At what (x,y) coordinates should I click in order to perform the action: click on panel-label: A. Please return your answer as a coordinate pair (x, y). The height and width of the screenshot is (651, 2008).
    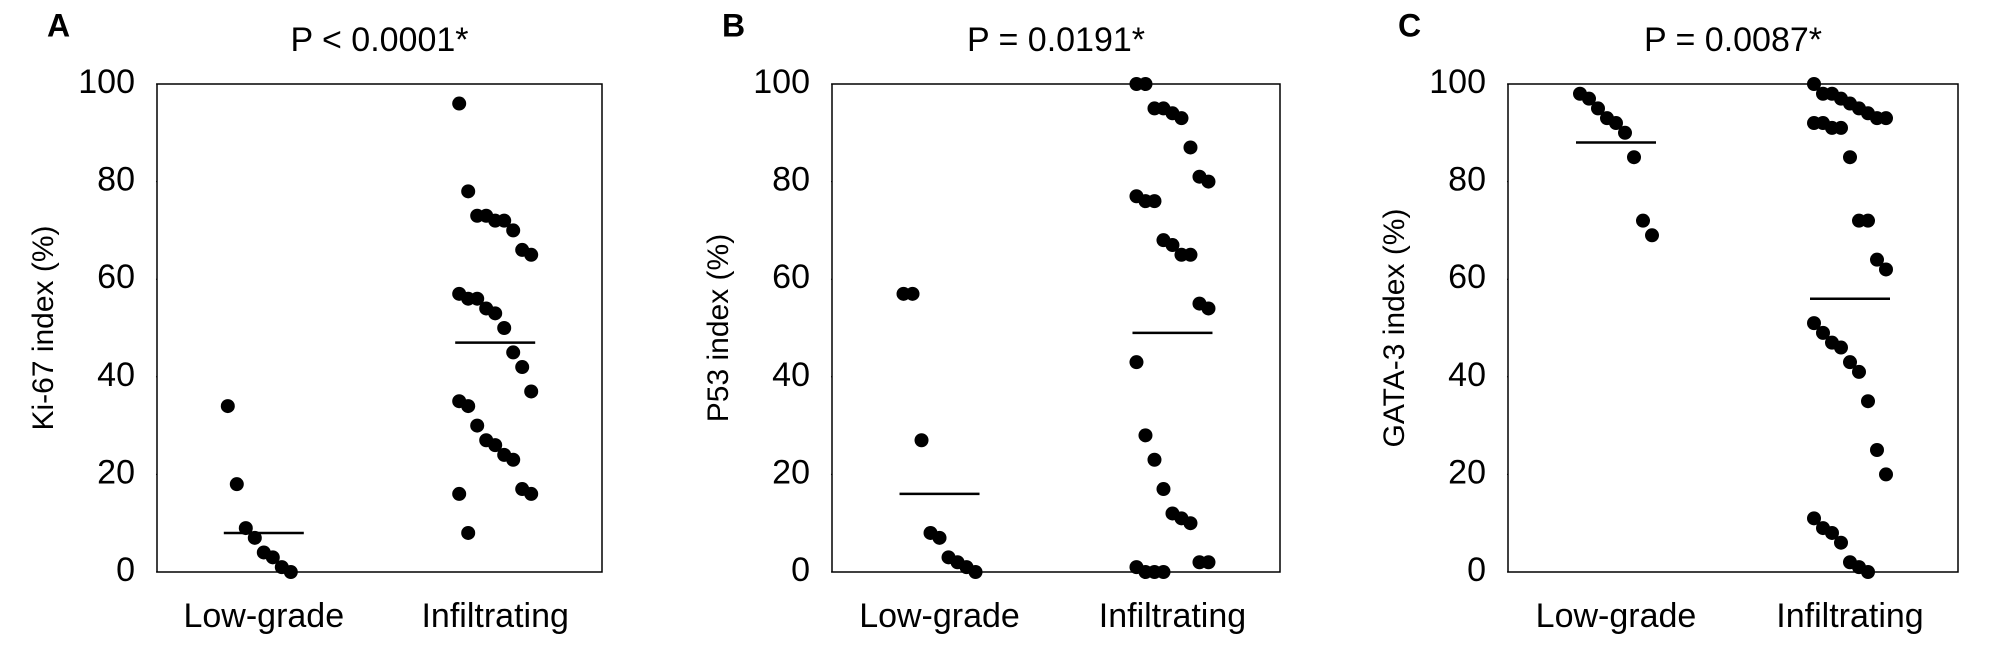
    Looking at the image, I should click on (58, 25).